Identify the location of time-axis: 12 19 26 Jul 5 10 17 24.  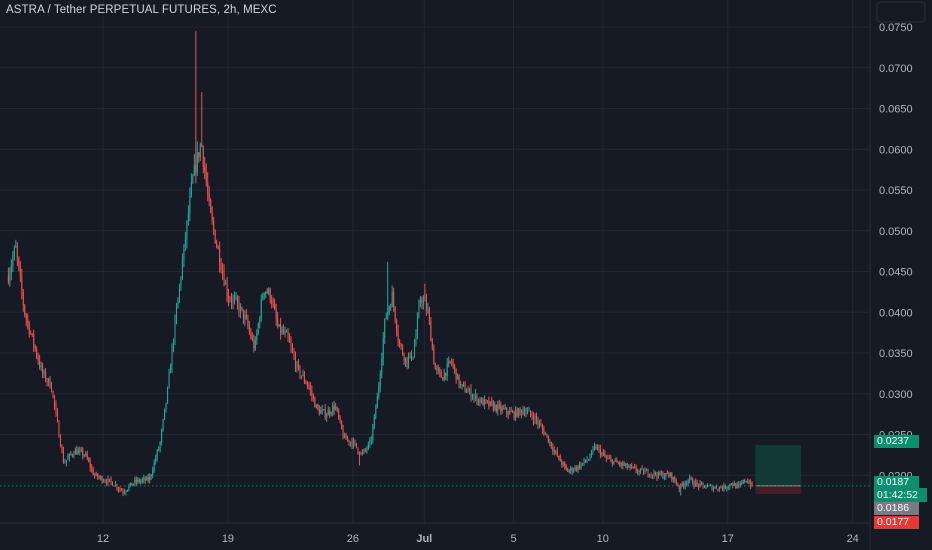
(478, 539).